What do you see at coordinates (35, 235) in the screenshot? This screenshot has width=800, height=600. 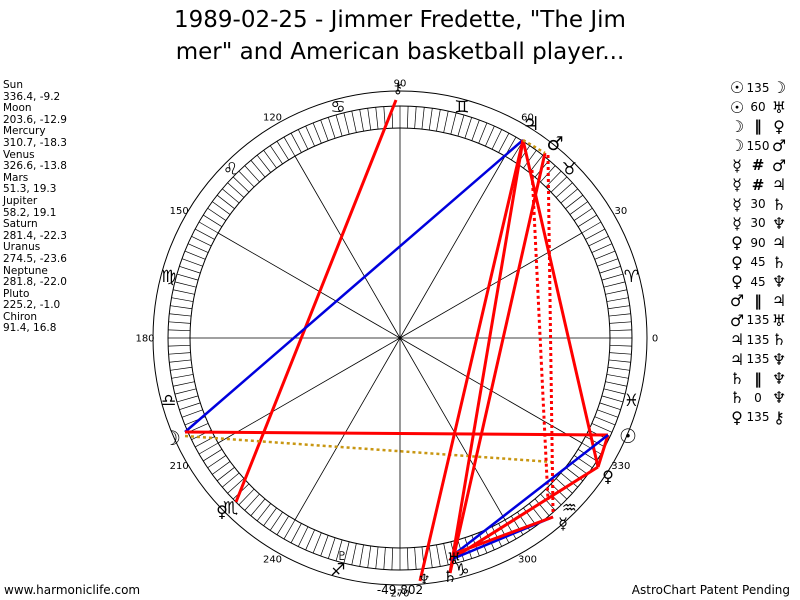 I see `planet-coords-saturn: 281.4, -22.3` at bounding box center [35, 235].